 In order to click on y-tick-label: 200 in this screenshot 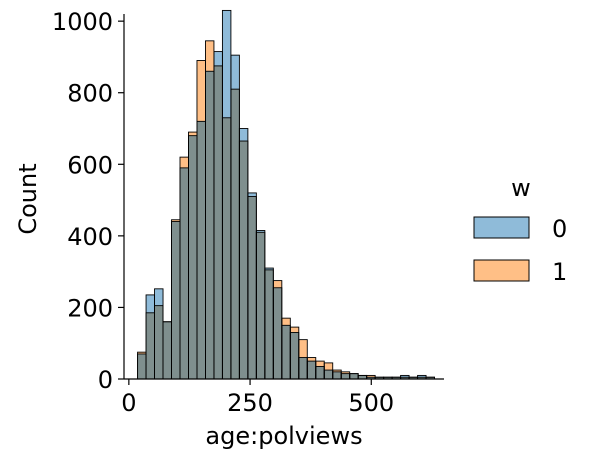, I will do `click(90, 308)`.